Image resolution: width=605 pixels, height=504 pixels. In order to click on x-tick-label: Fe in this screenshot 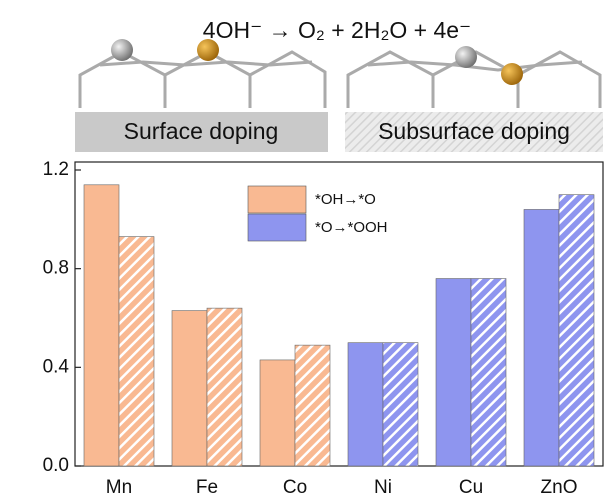, I will do `click(207, 487)`.